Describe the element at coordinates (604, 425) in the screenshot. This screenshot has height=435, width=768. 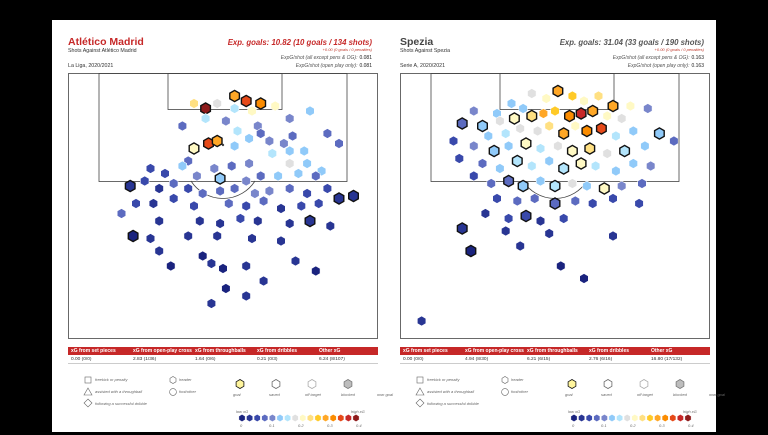
I see `legend-tick-label: 0.1` at that location.